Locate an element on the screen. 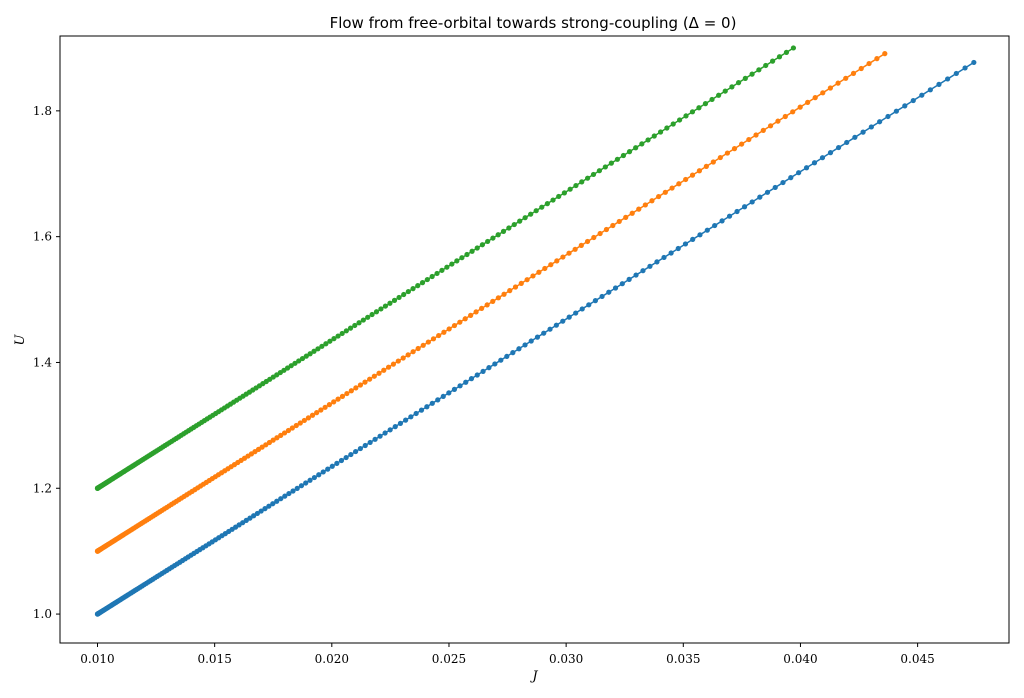 This screenshot has width=1024, height=698. y-axis-label: U is located at coordinates (20, 339).